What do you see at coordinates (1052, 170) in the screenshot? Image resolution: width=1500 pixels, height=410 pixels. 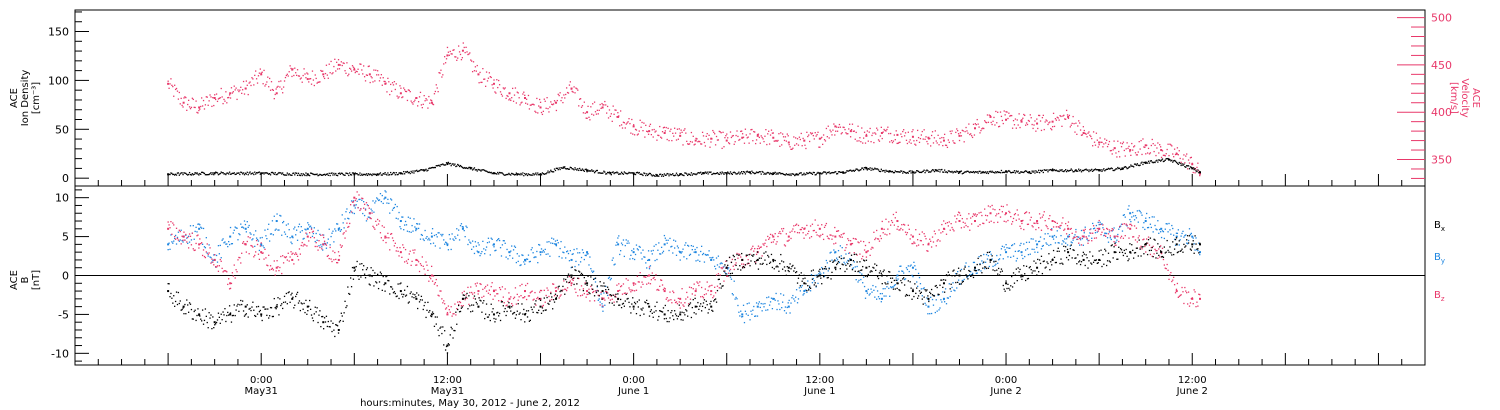 I see `density-series-point` at bounding box center [1052, 170].